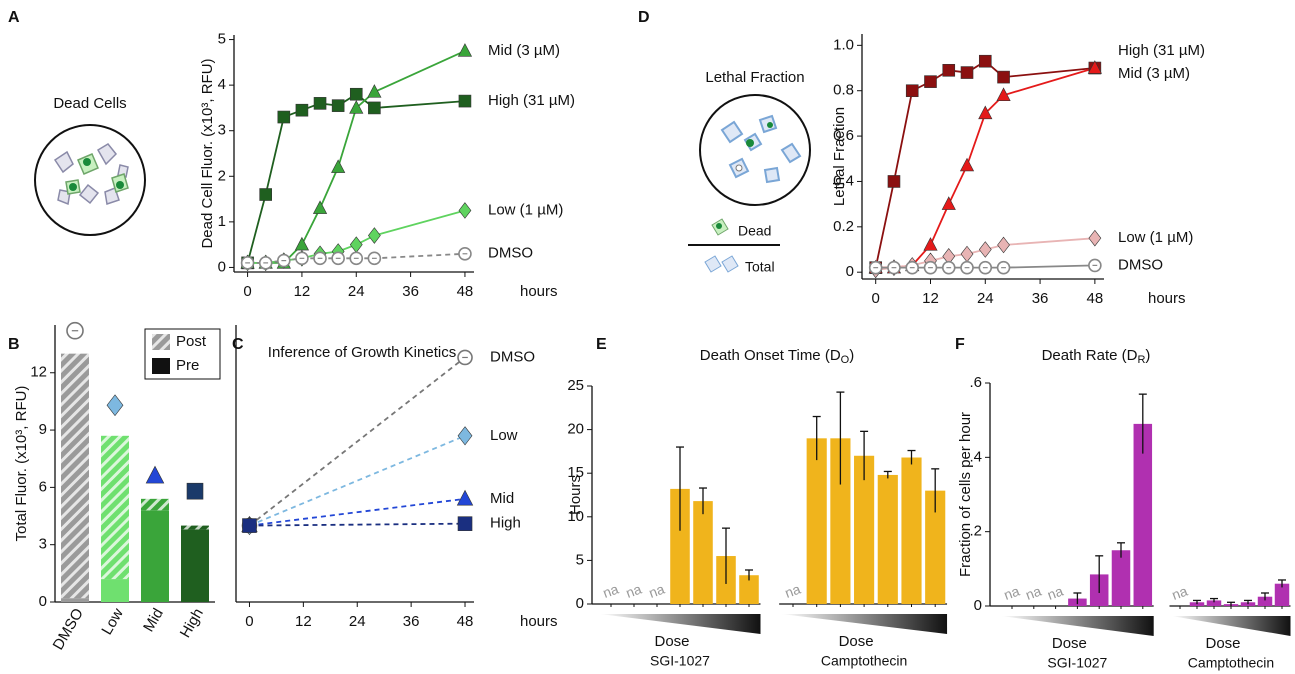  What do you see at coordinates (38, 372) in the screenshot?
I see `y-tick-label: 12` at bounding box center [38, 372].